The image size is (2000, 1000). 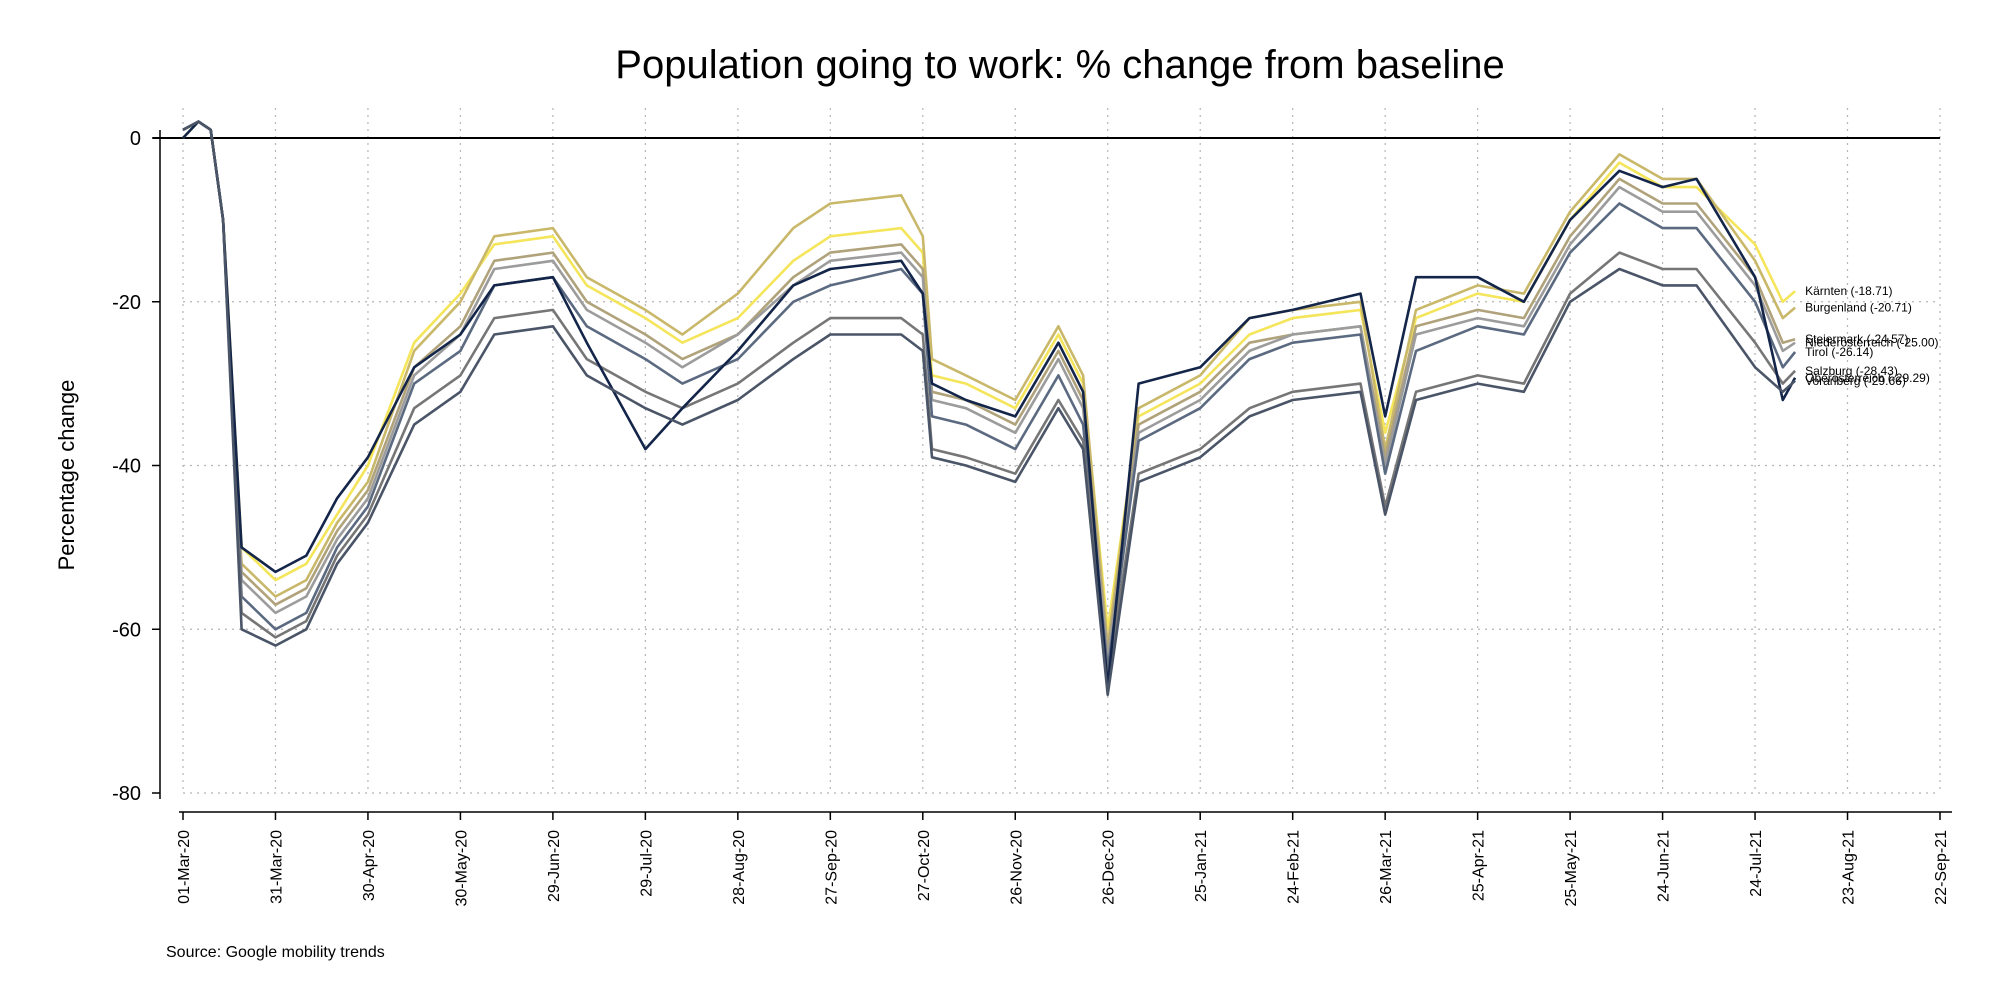 I want to click on x-tick-label: 23-Aug-21, so click(x=1849, y=867).